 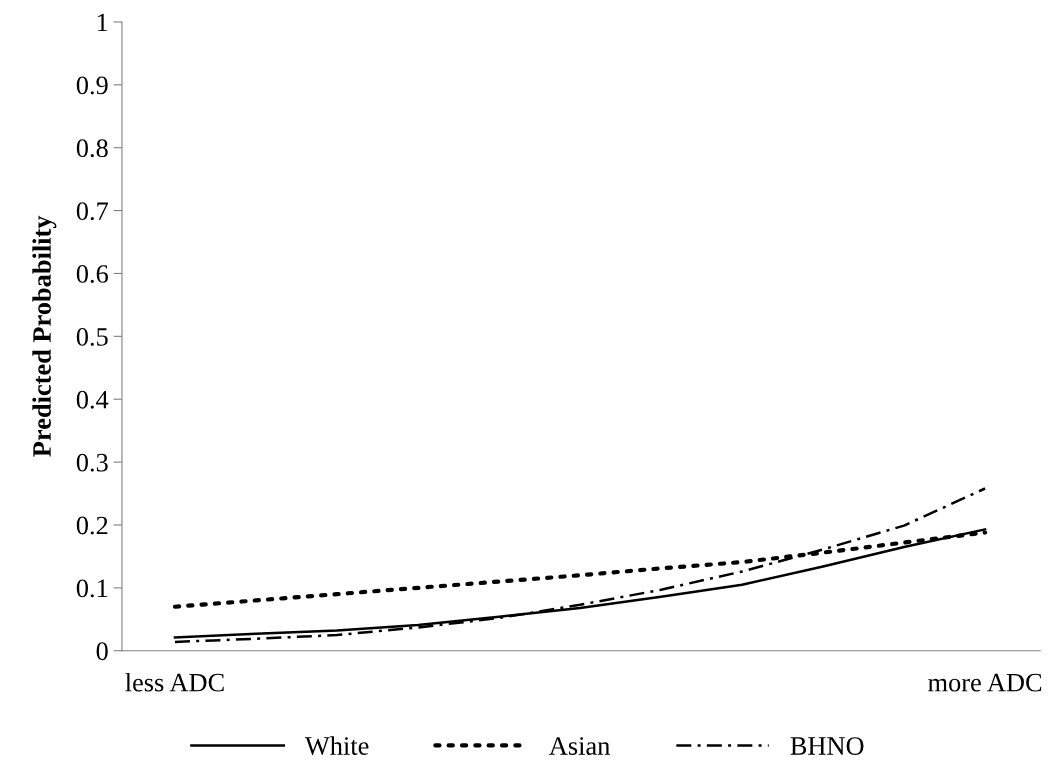 I want to click on x-tick-label: more ADC, so click(x=985, y=682).